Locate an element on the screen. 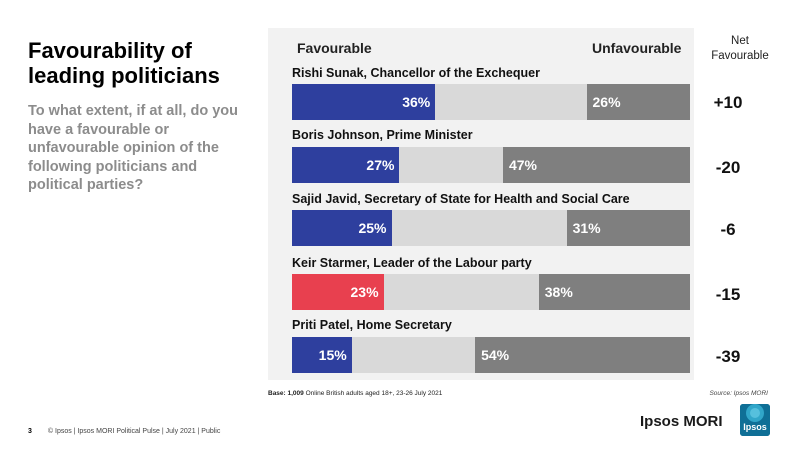  ipsos-logo-graphic: Ipsos is located at coordinates (755, 420).